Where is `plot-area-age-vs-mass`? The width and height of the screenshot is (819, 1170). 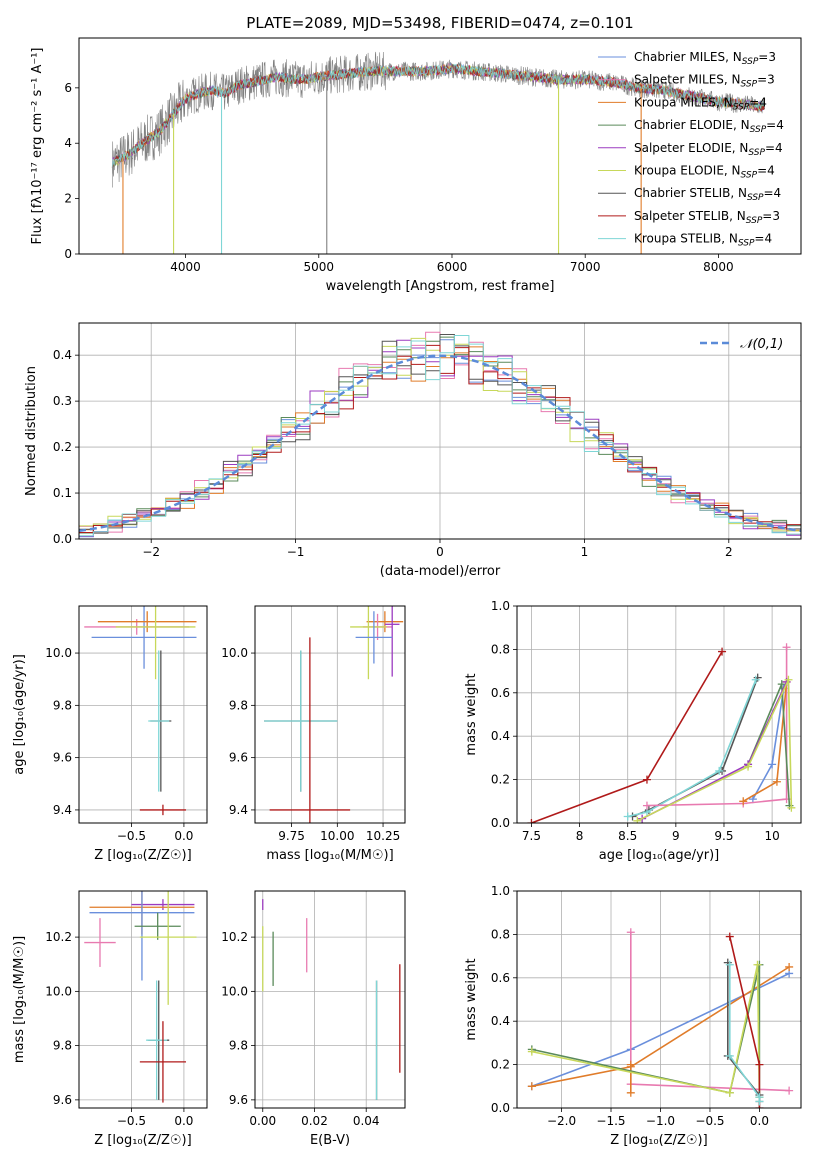
plot-area-age-vs-mass is located at coordinates (334, 714).